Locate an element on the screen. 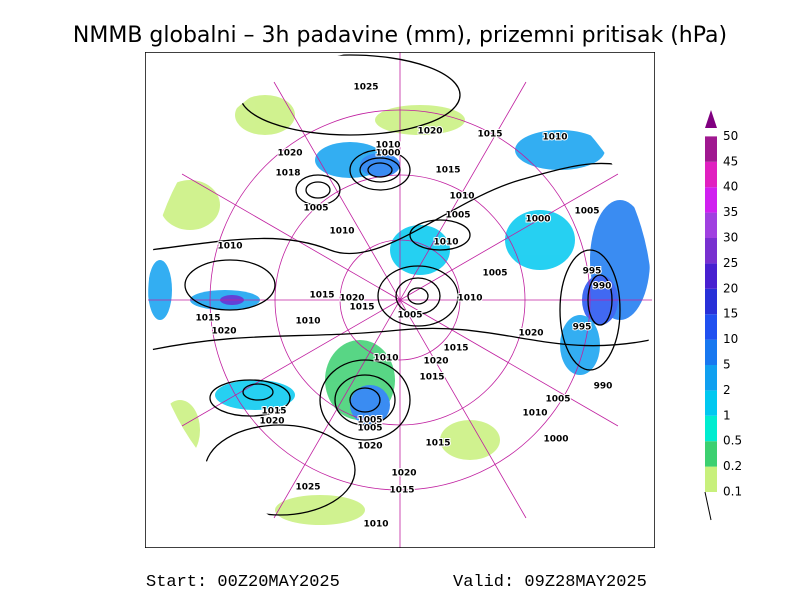 This screenshot has height=600, width=800. colorbar-label: 2 is located at coordinates (727, 390).